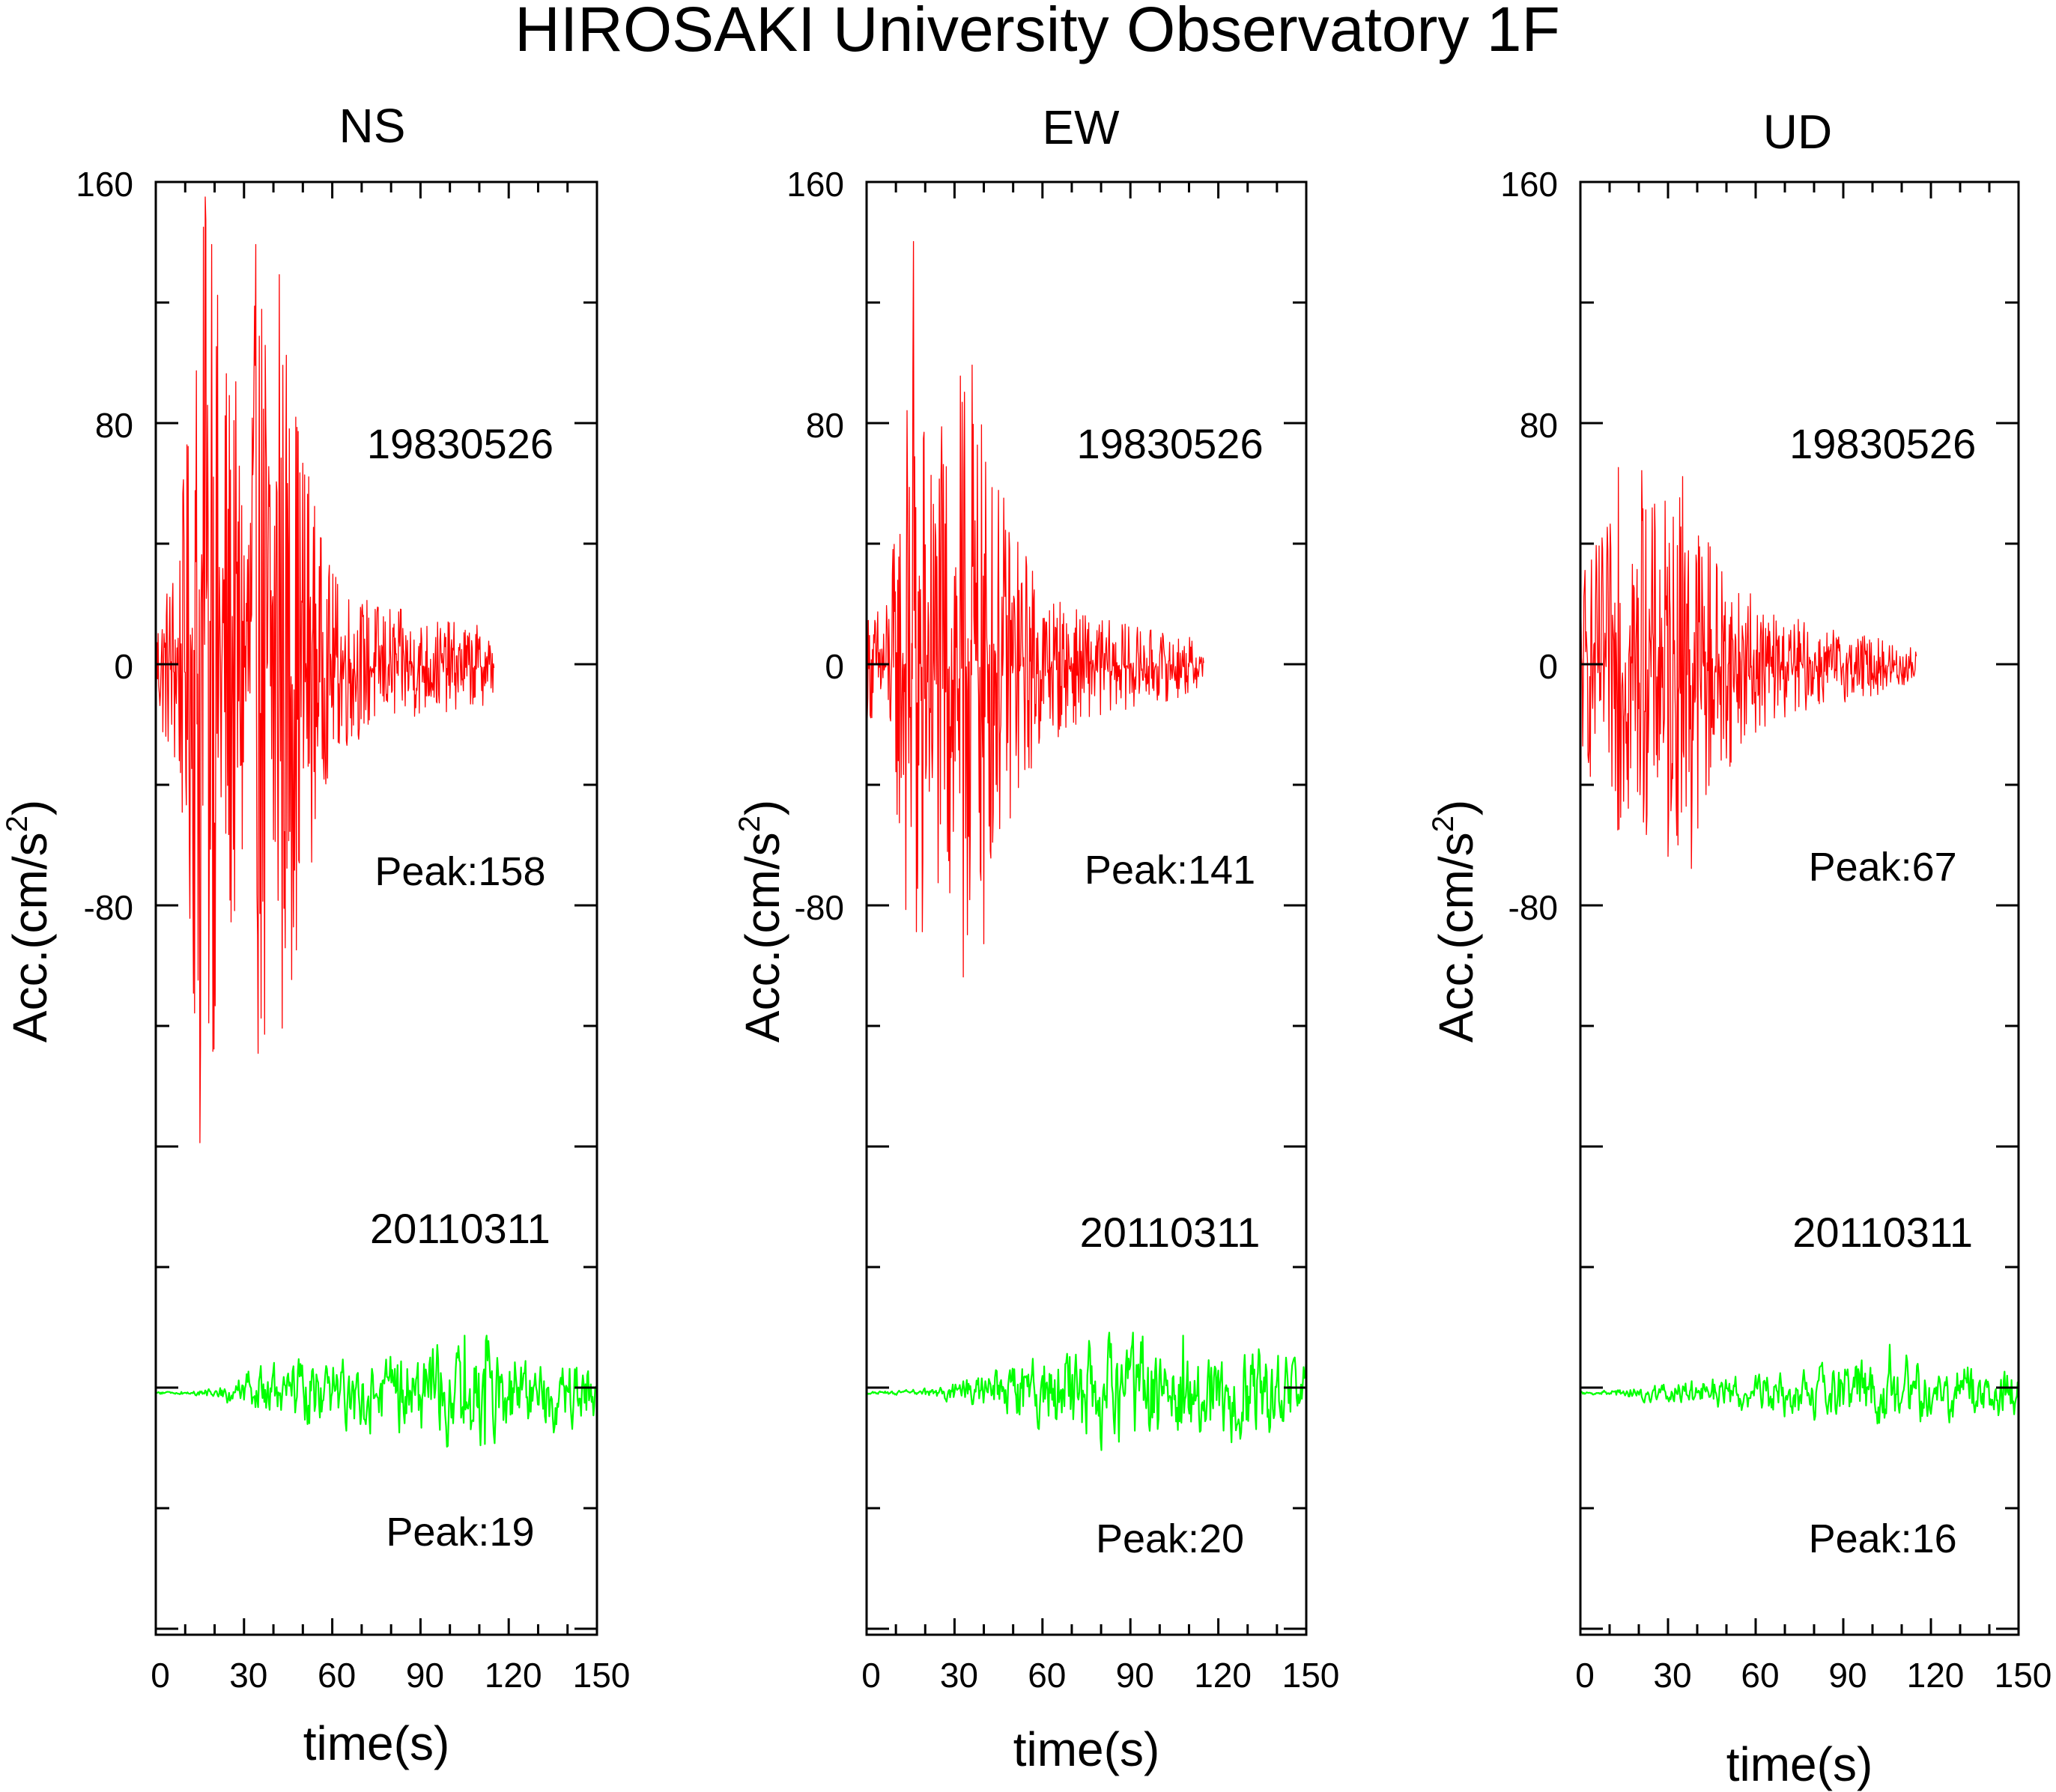  I want to click on peak-label: Peak:158, so click(459, 871).